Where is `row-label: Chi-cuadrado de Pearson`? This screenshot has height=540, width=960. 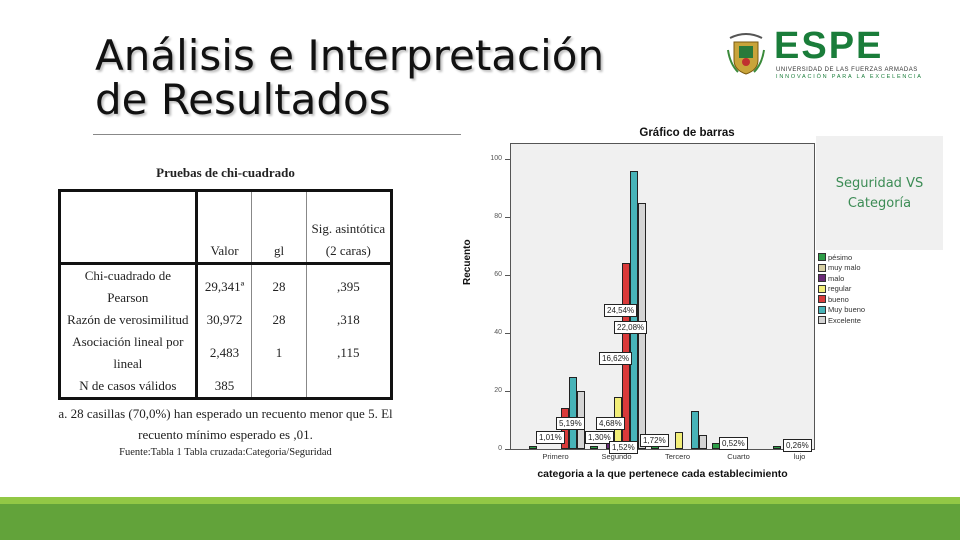 row-label: Chi-cuadrado de Pearson is located at coordinates (128, 286).